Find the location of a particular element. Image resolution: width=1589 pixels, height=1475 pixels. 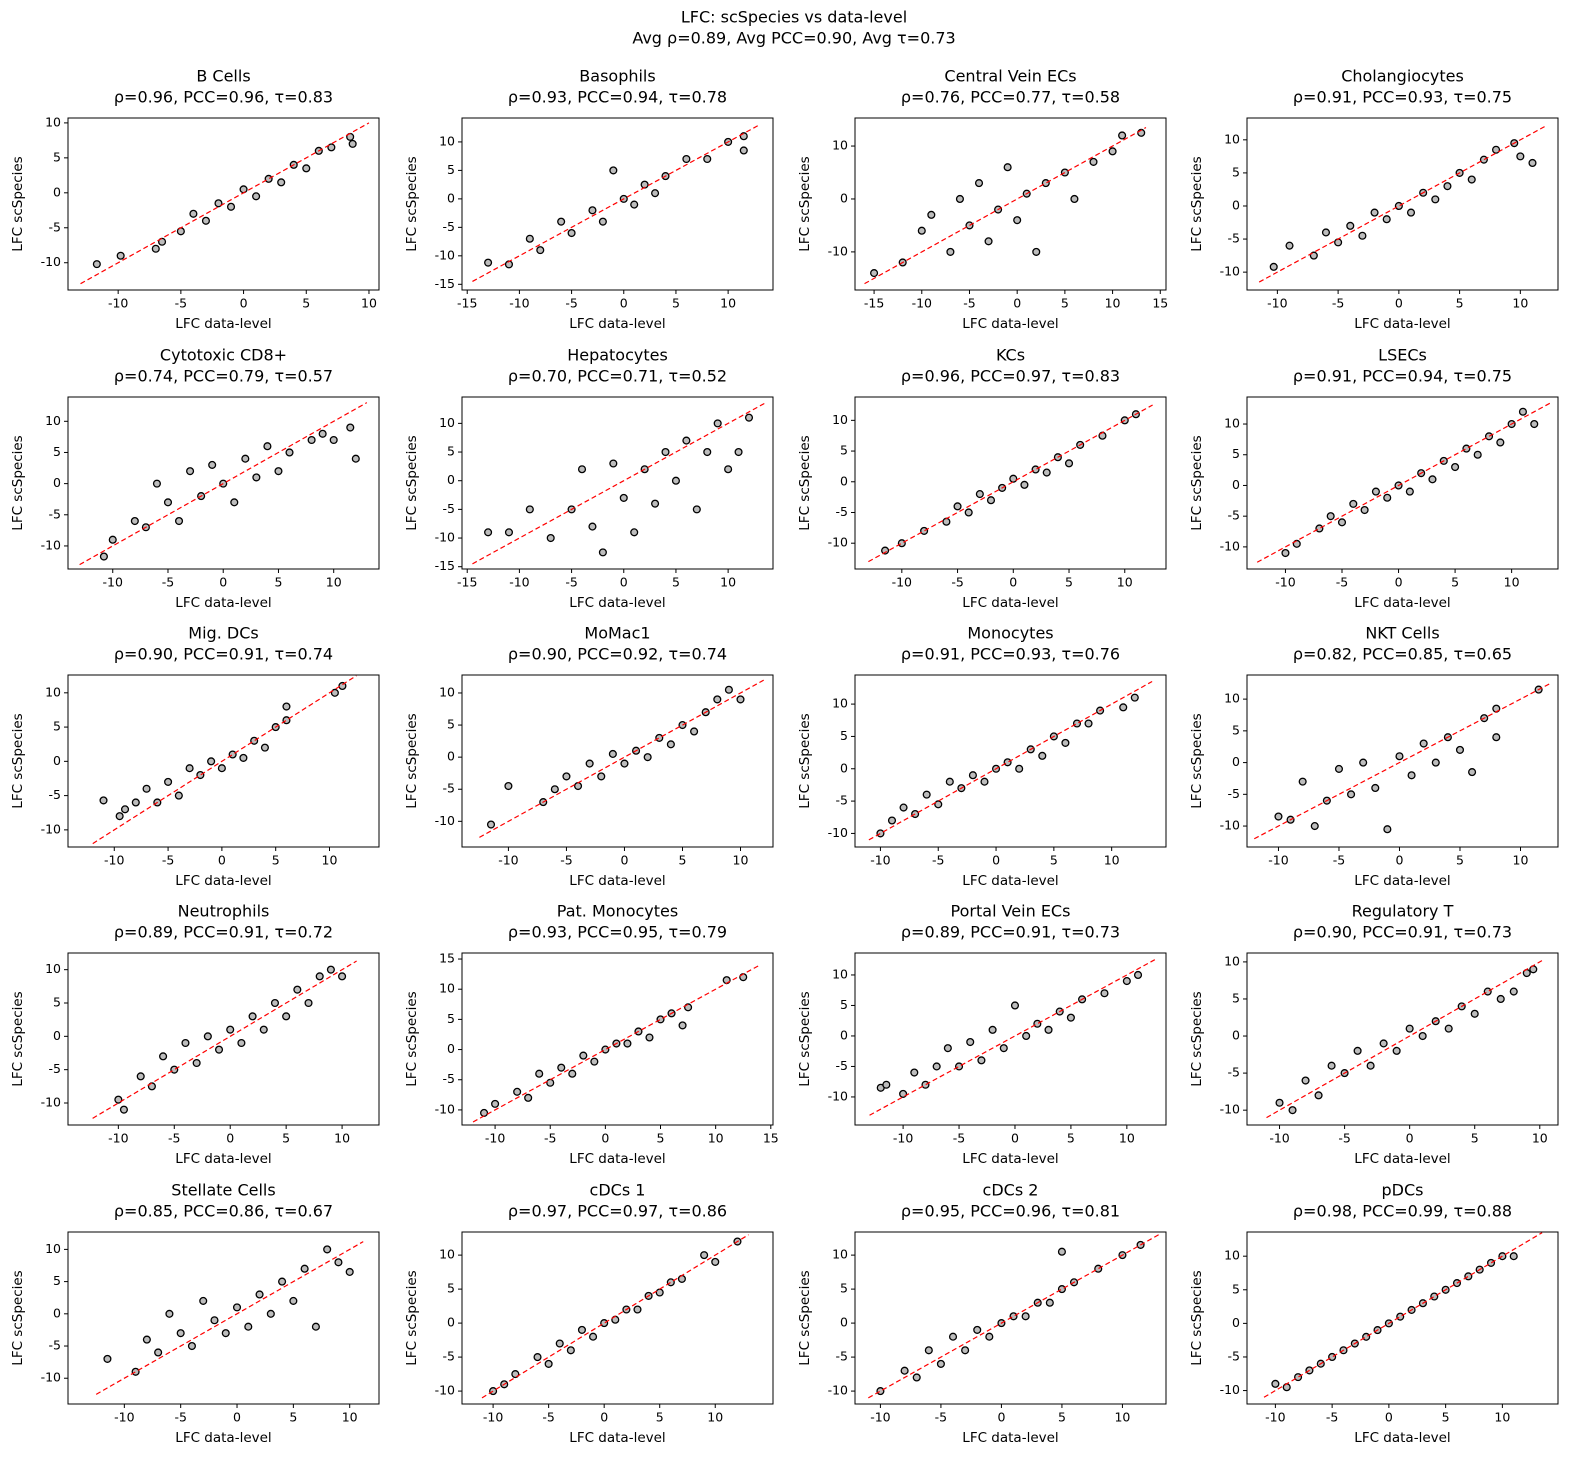

figure-title: LFC: scSpecies vs data-level is located at coordinates (794, 17).